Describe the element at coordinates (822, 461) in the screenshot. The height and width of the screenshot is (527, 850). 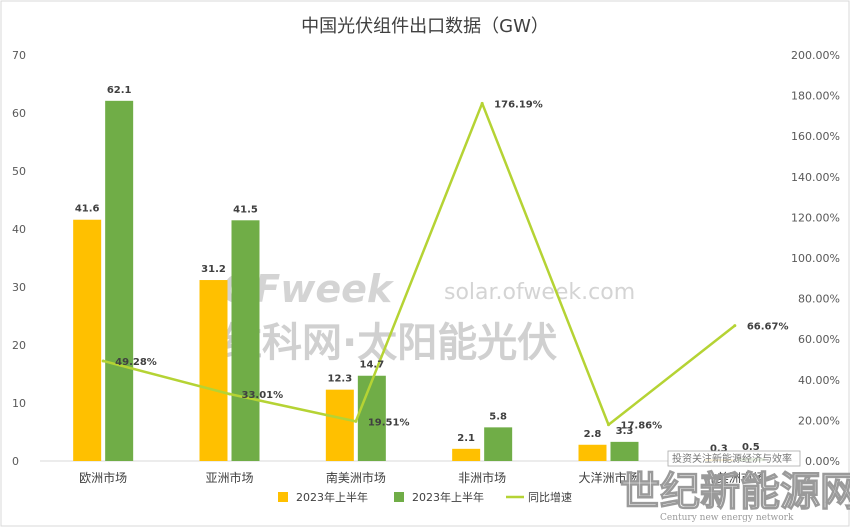
I see `y-right-tick-label: 0.00%` at that location.